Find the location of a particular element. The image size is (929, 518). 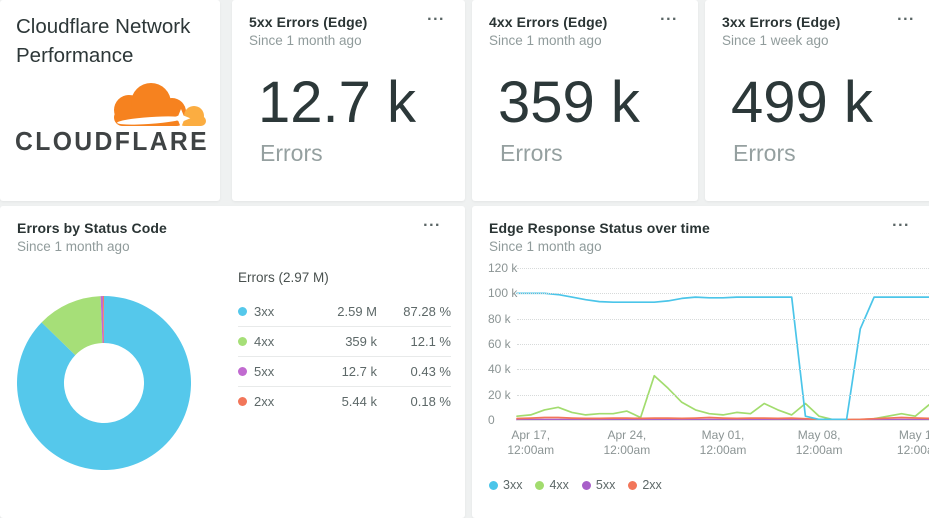

y-axis-tick-label: 20 k is located at coordinates (499, 395).